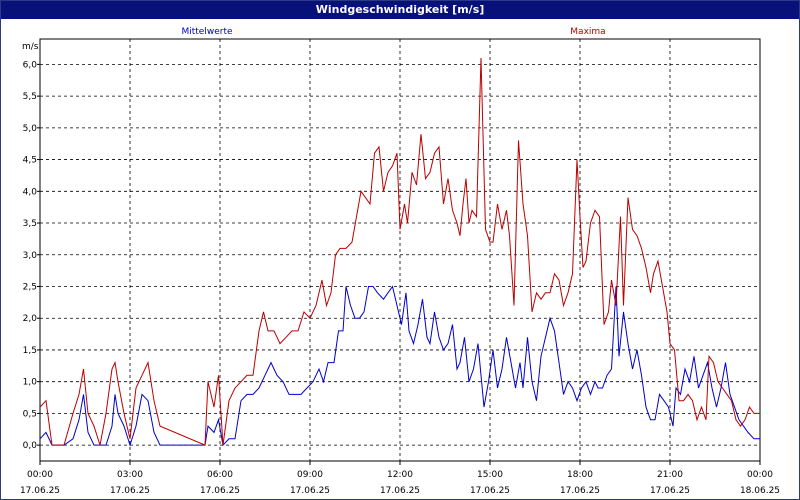 The image size is (800, 500). Describe the element at coordinates (580, 475) in the screenshot. I see `x-tick-time: 18:00` at that location.